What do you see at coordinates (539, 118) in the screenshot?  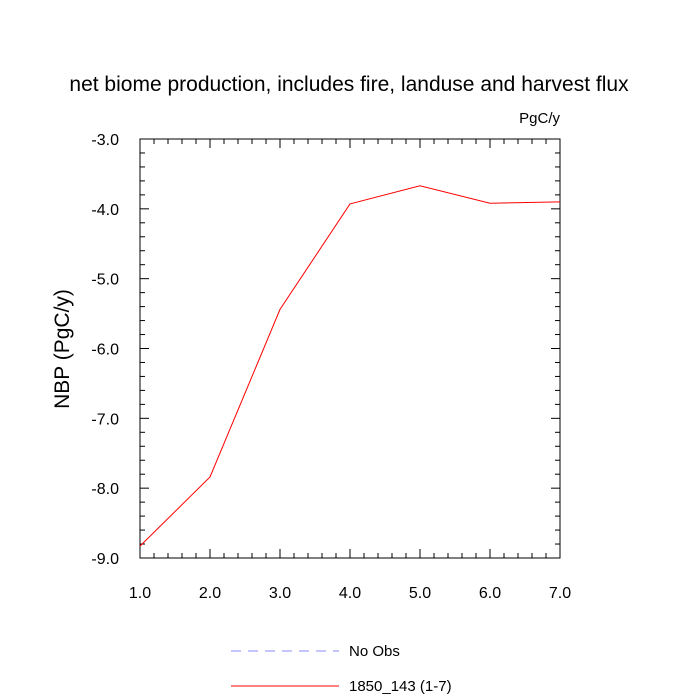 I see `units-label: PgC/y` at bounding box center [539, 118].